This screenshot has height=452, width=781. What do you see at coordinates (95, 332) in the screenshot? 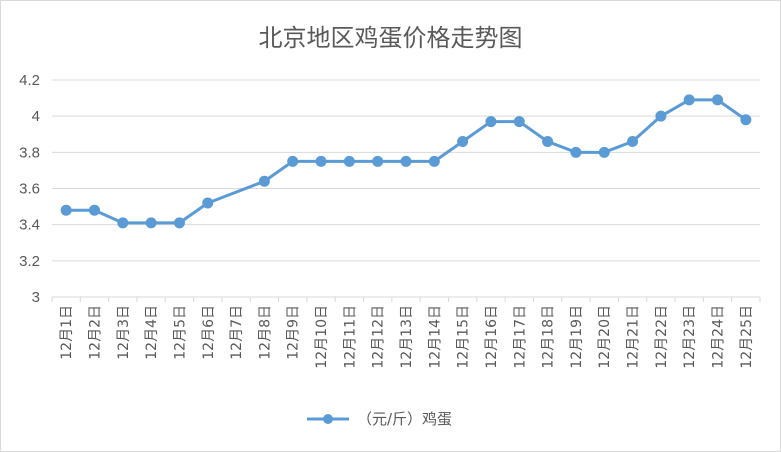
I see `x-tick-label: 12月2日` at bounding box center [95, 332].